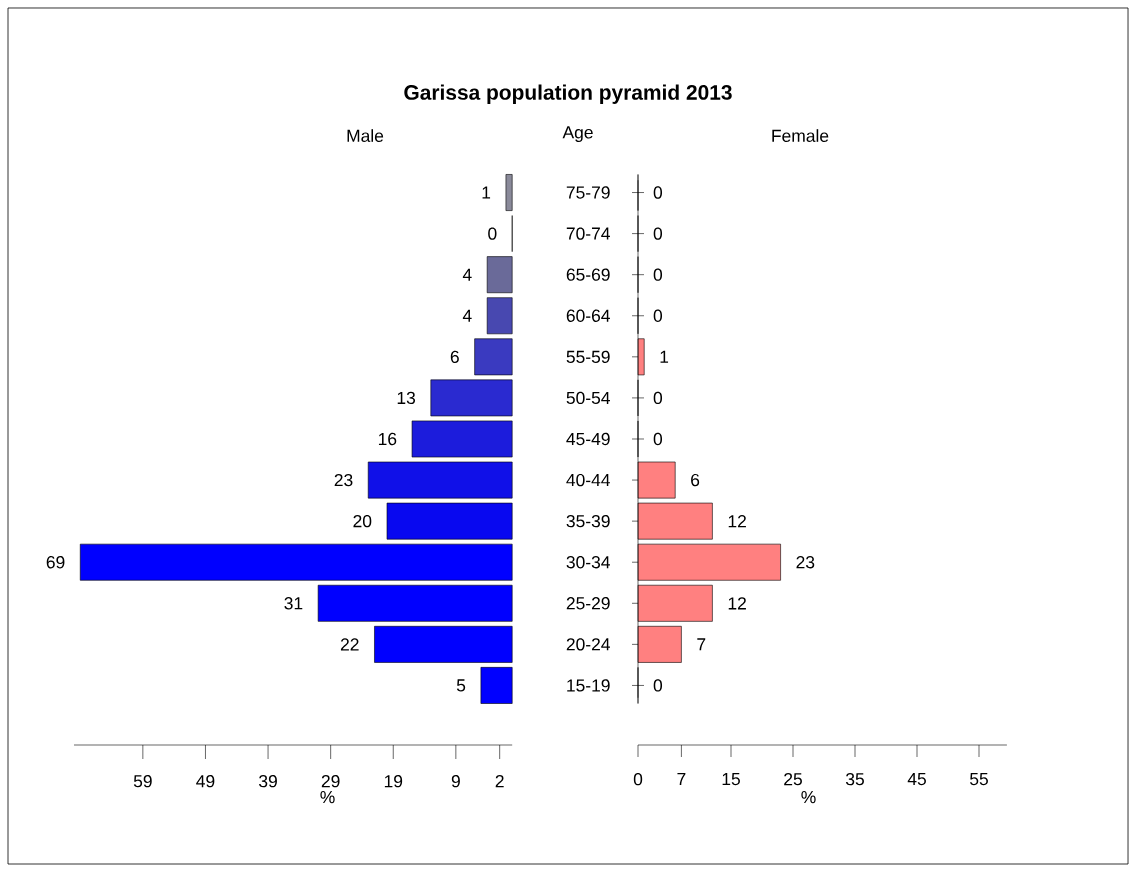 Image resolution: width=1136 pixels, height=872 pixels. I want to click on y-axis-title: Age, so click(577, 134).